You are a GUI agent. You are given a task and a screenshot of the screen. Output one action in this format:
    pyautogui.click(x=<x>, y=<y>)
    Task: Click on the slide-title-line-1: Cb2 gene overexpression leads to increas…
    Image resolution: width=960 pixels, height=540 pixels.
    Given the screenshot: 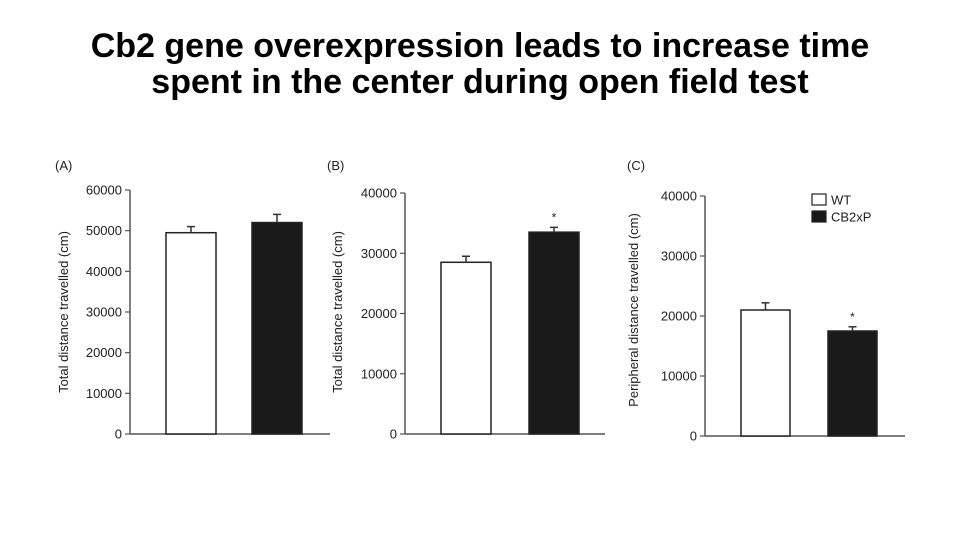 What is the action you would take?
    pyautogui.click(x=480, y=46)
    